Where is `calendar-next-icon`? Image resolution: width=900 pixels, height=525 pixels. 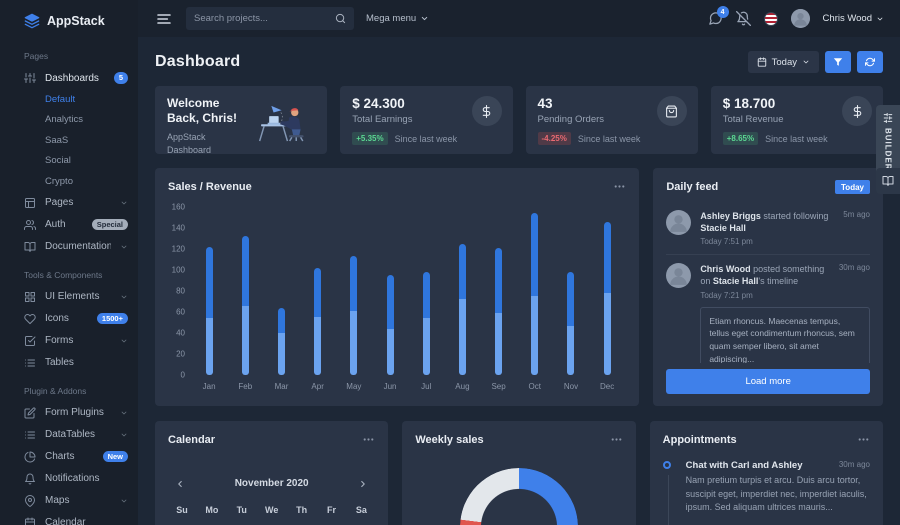 calendar-next-icon is located at coordinates (363, 484).